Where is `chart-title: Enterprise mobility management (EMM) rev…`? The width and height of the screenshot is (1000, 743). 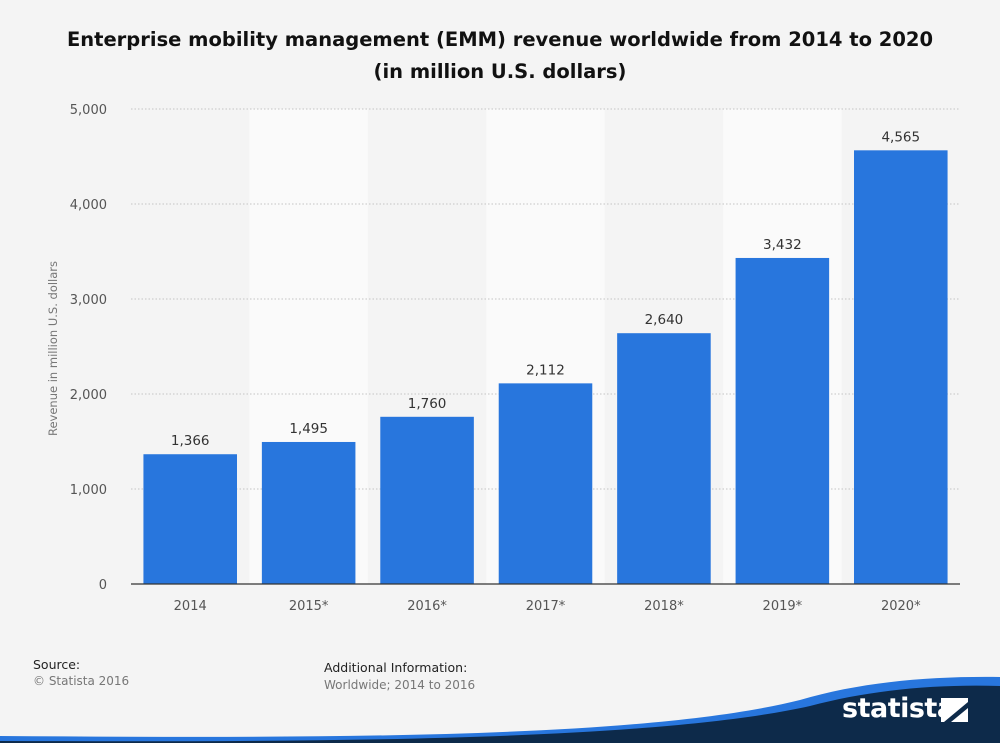
chart-title: Enterprise mobility management (EMM) rev… is located at coordinates (500, 55).